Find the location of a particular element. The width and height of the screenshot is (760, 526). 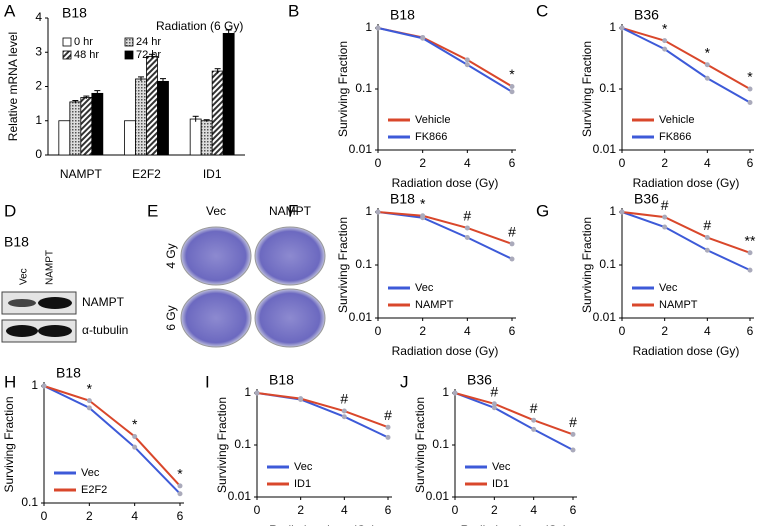

y-tick-label: 1 is located at coordinates (38, 120).